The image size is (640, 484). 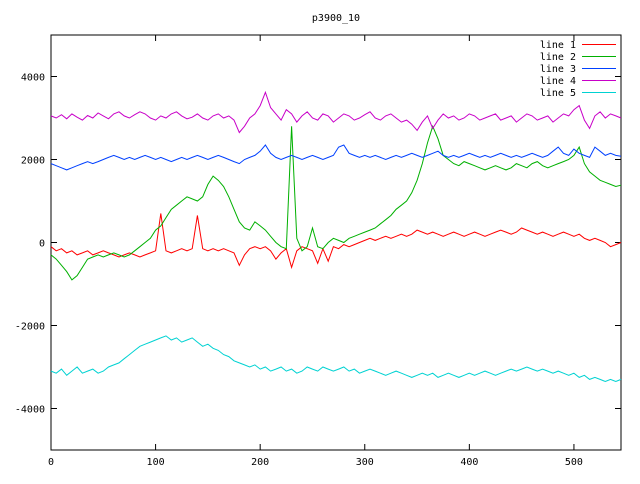 I want to click on series-1-line, so click(x=336, y=241).